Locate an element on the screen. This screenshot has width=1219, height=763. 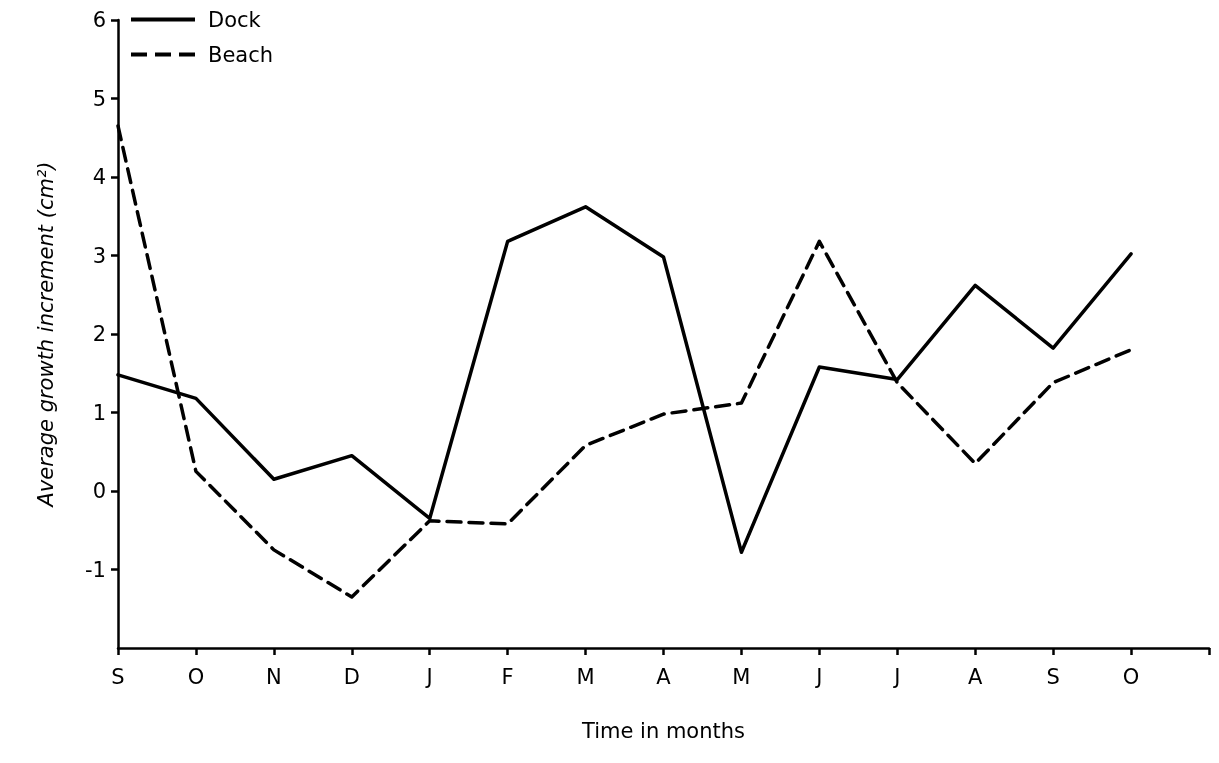
y-tick-label: 1 is located at coordinates (99, 412).